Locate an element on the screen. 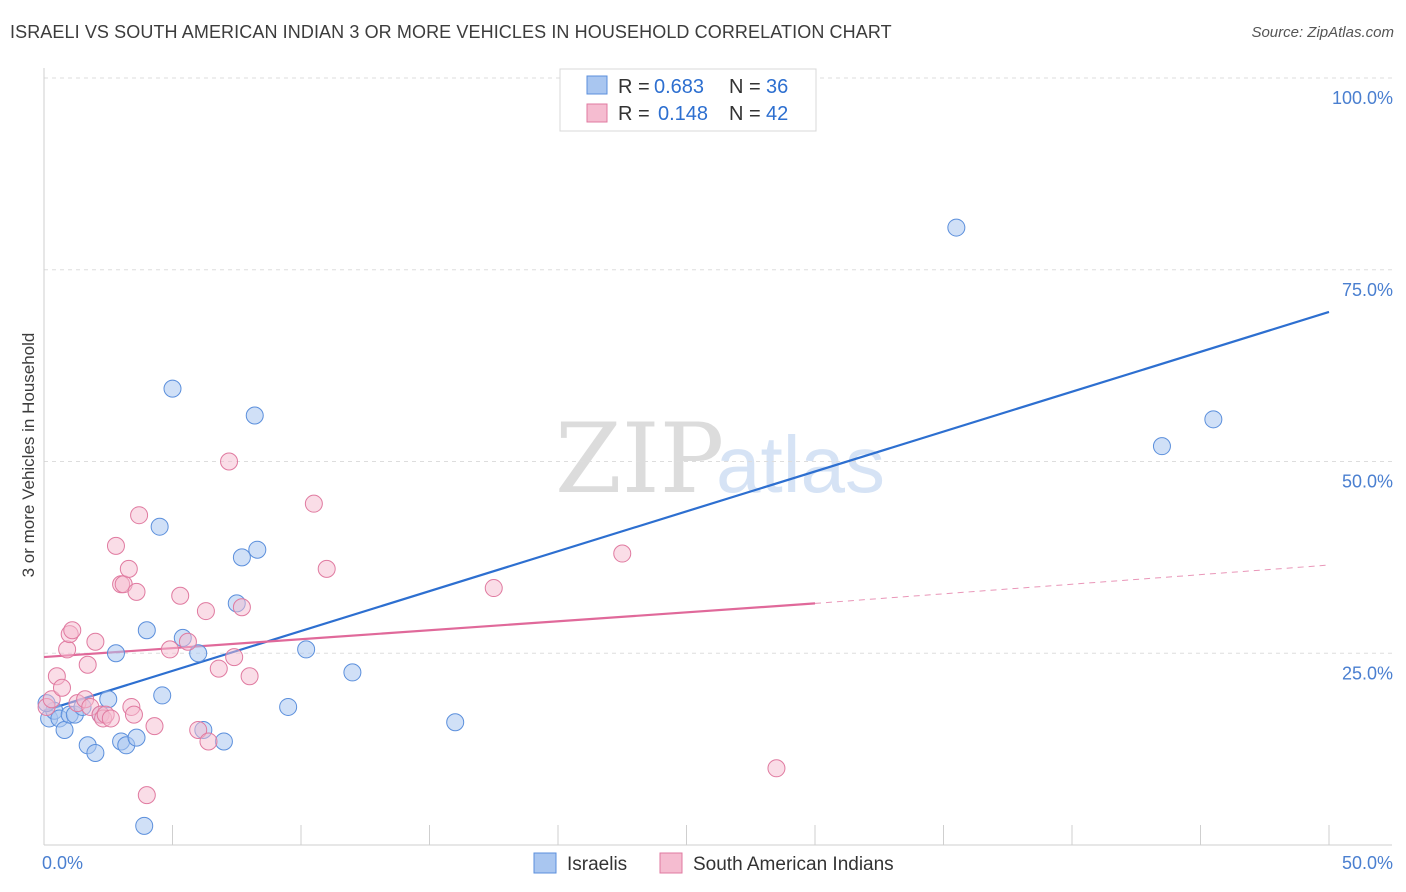 Image resolution: width=1406 pixels, height=892 pixels. y-tick-label: 100.0% is located at coordinates (1362, 98).